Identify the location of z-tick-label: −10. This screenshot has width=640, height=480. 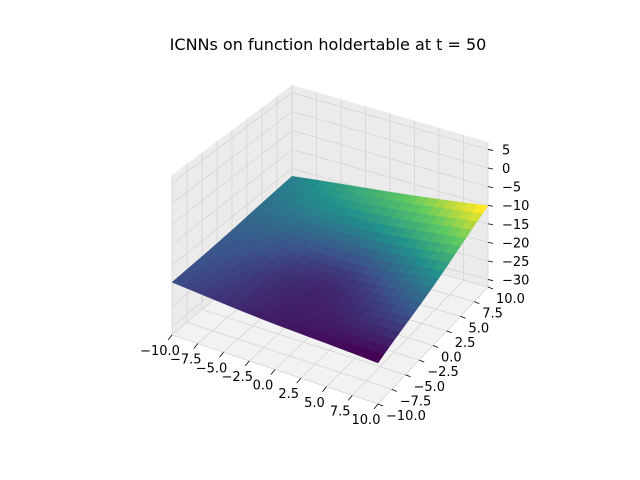
(515, 206).